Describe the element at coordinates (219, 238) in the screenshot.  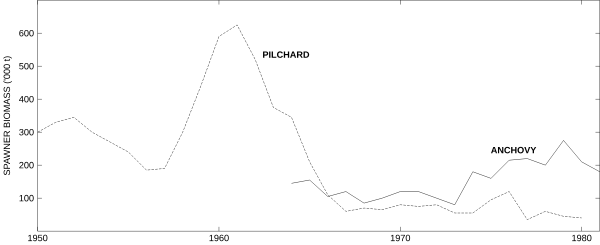
I see `x-tick-label: 1960` at that location.